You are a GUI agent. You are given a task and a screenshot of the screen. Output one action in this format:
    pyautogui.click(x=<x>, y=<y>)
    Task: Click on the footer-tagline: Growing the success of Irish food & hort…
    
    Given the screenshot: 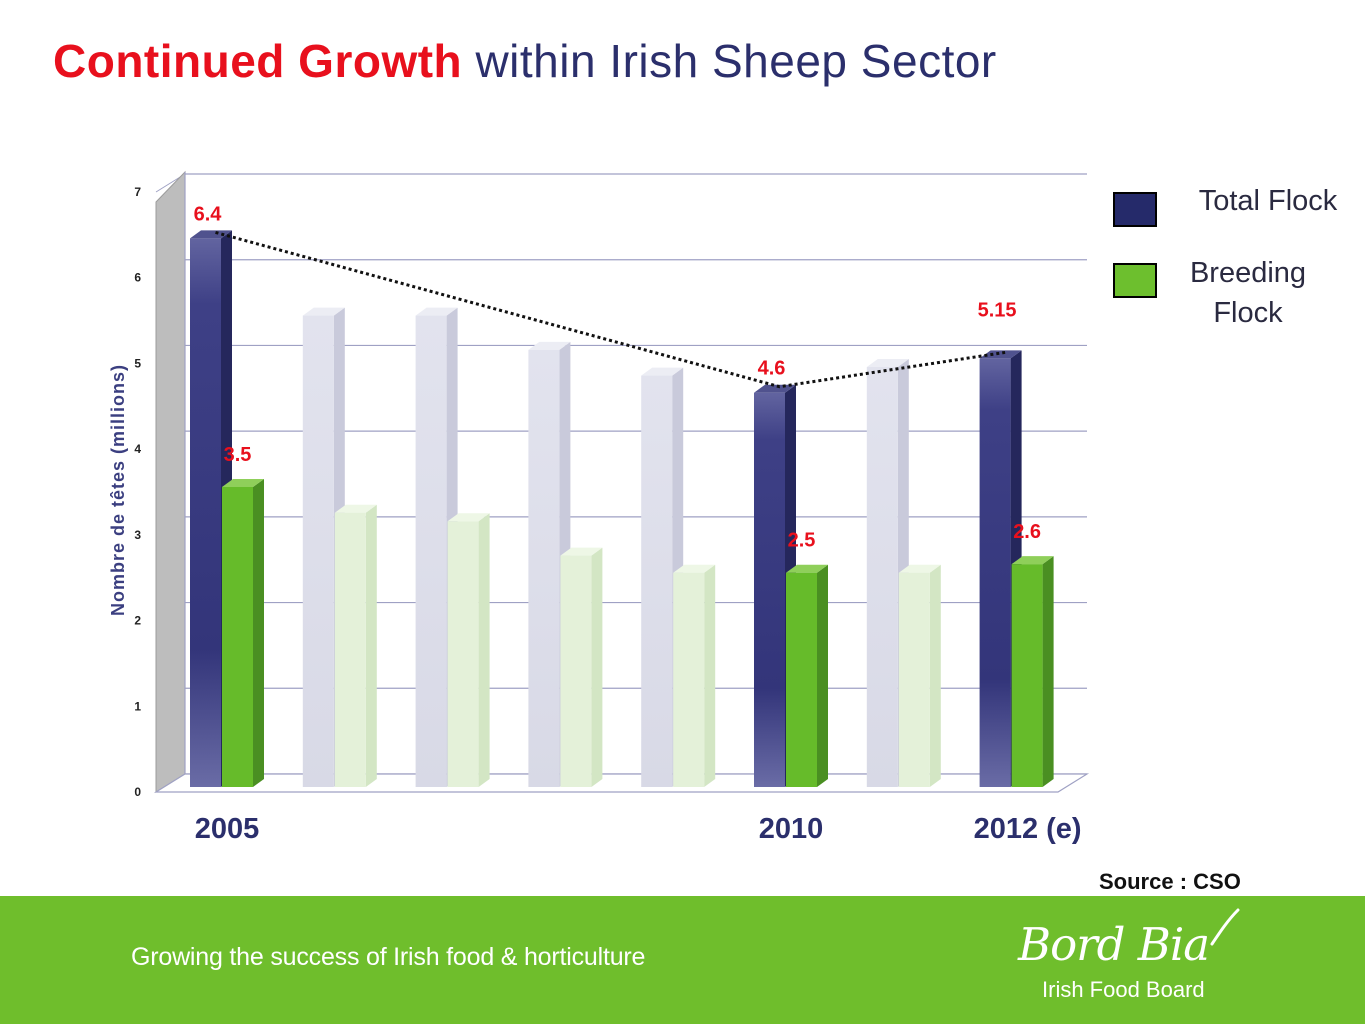 What is the action you would take?
    pyautogui.click(x=388, y=957)
    